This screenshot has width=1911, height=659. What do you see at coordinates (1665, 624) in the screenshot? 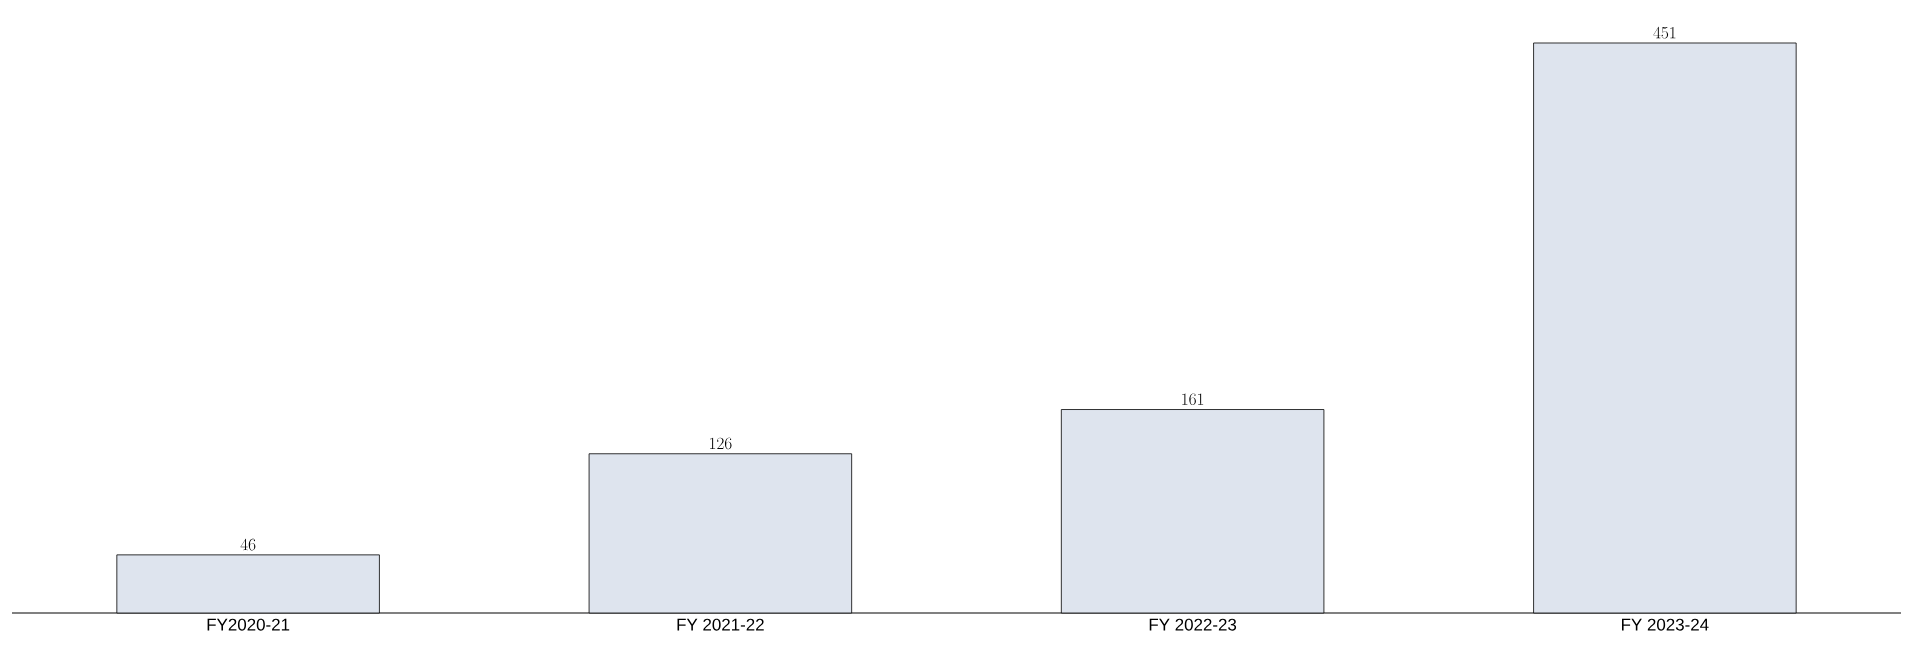
I see `x-tick-label: FY 2023-24` at bounding box center [1665, 624].